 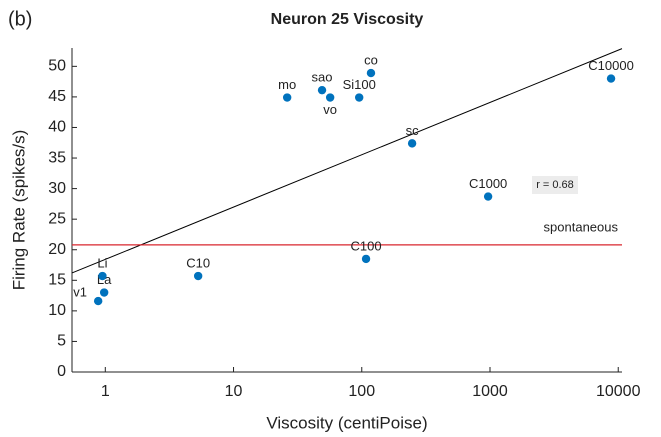 I want to click on x-tick-label: 1000, so click(x=490, y=391).